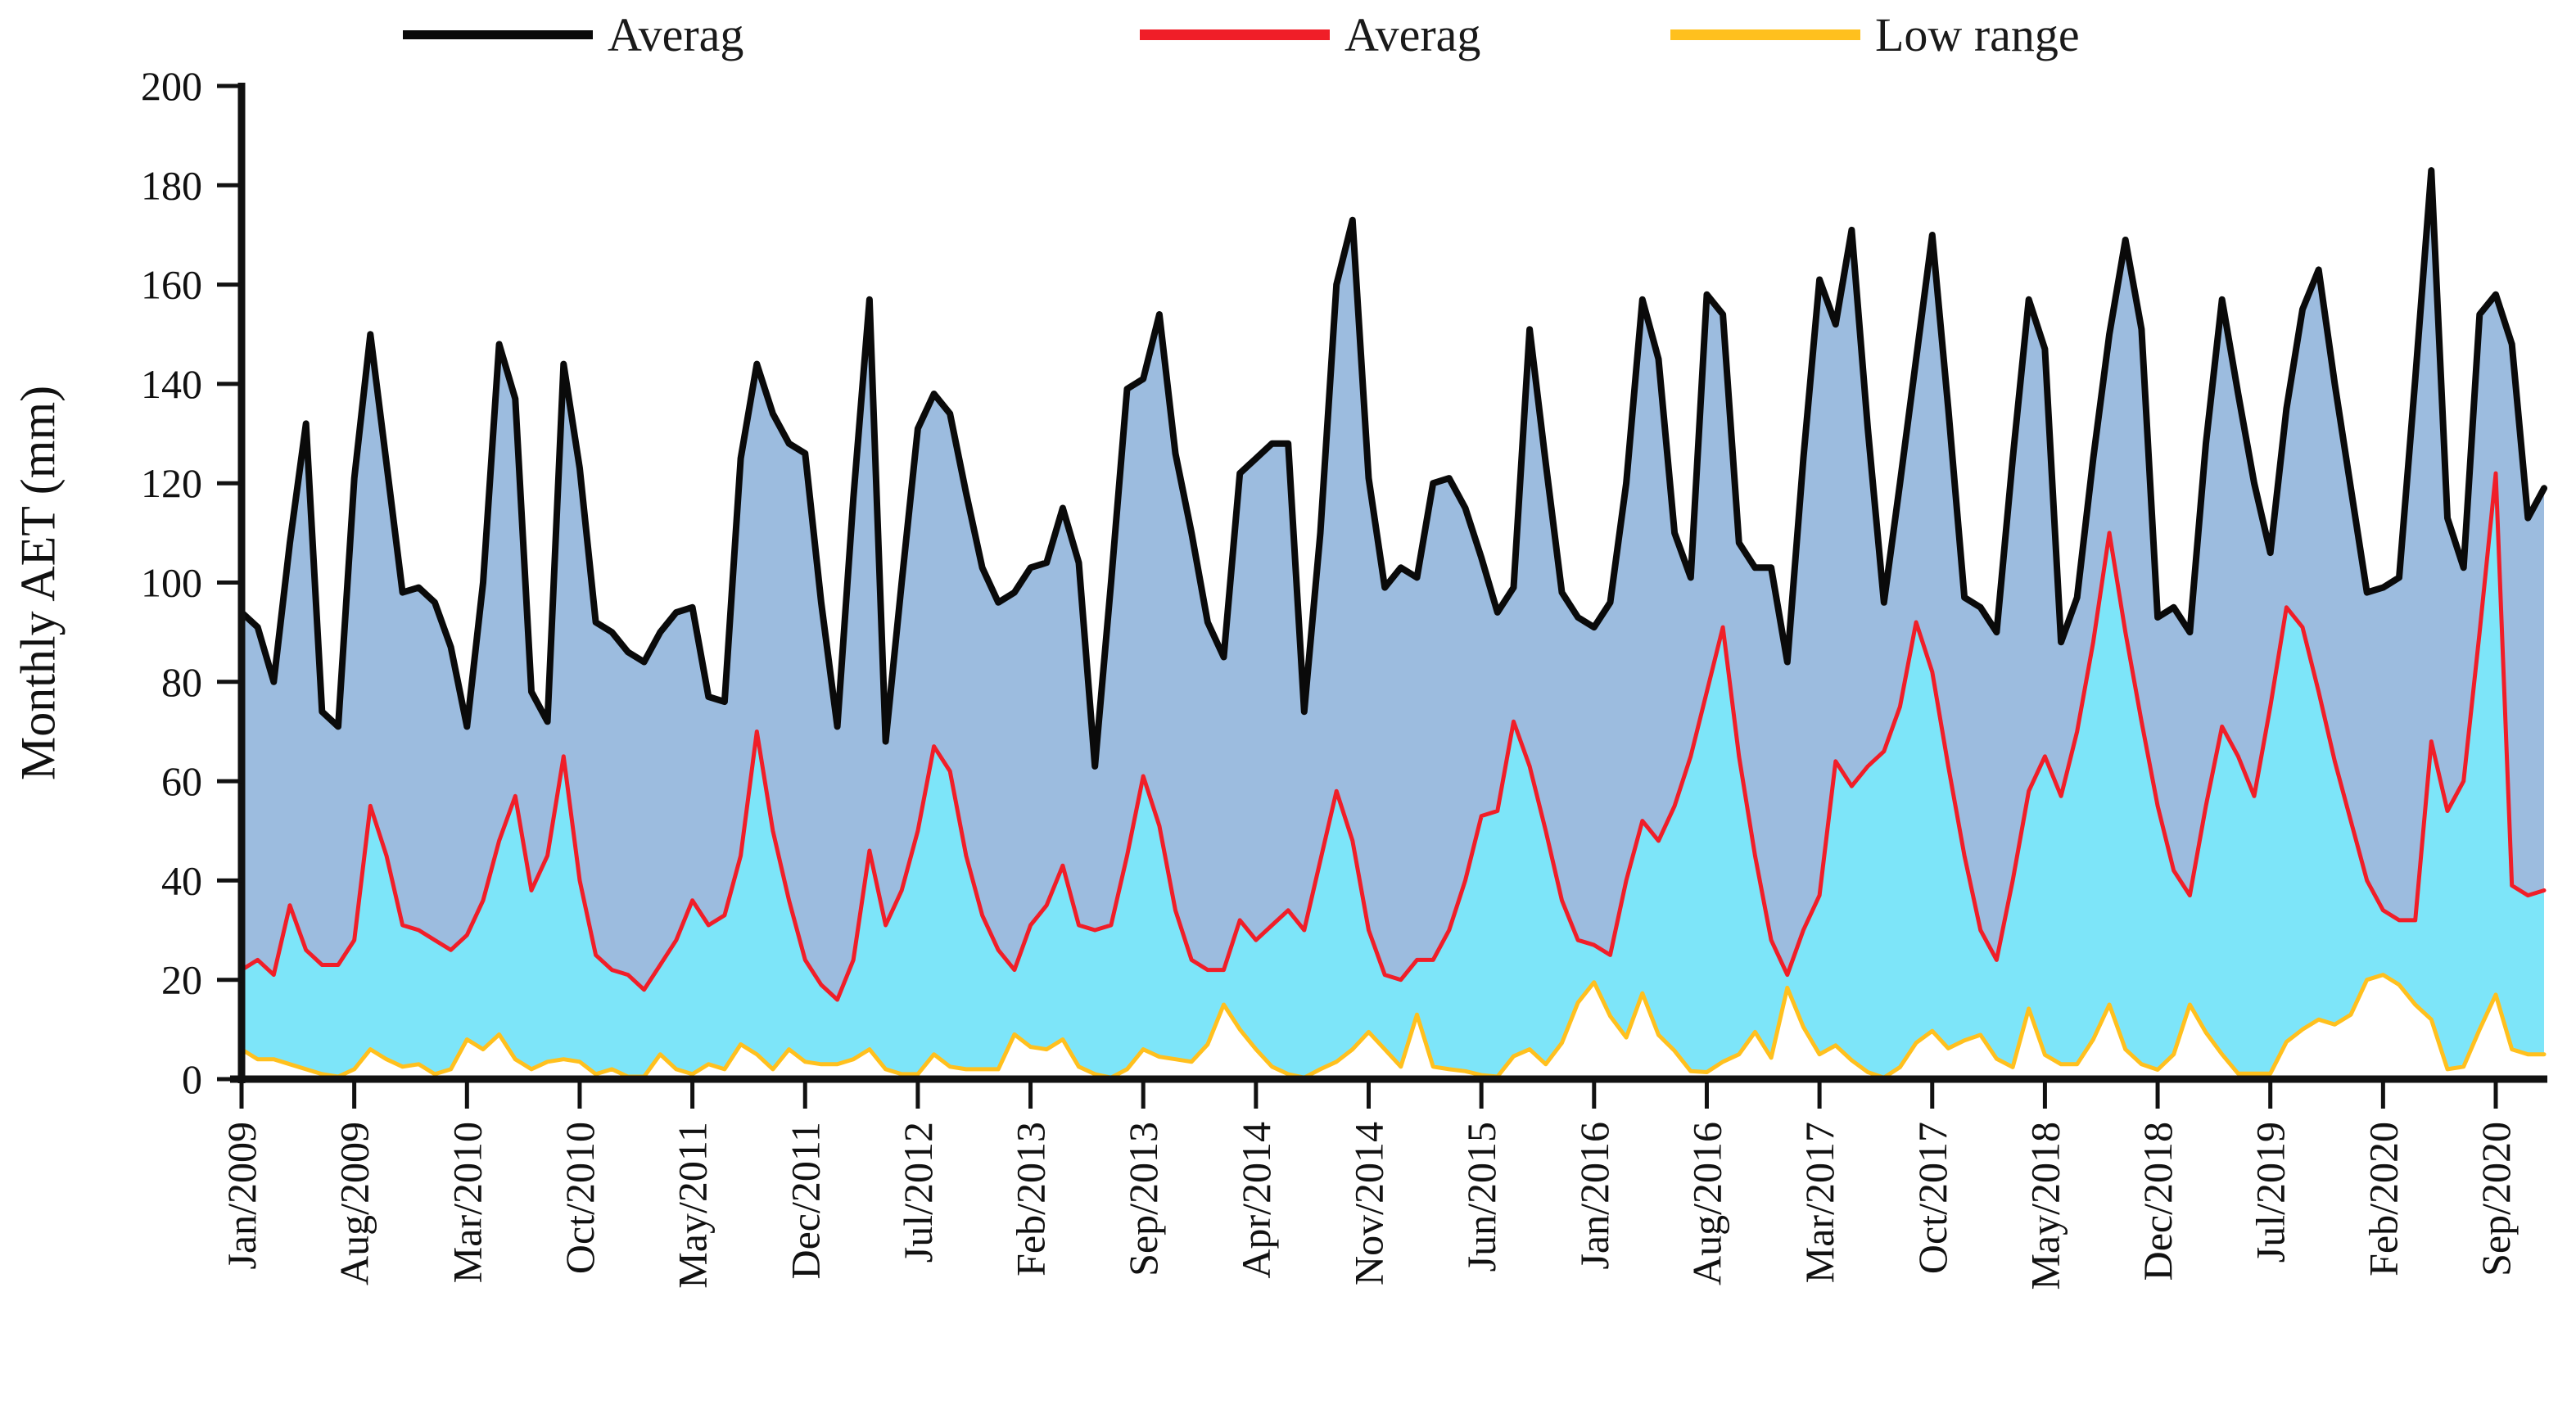  Describe the element at coordinates (693, 1205) in the screenshot. I see `x-tick-label: May/2011` at that location.